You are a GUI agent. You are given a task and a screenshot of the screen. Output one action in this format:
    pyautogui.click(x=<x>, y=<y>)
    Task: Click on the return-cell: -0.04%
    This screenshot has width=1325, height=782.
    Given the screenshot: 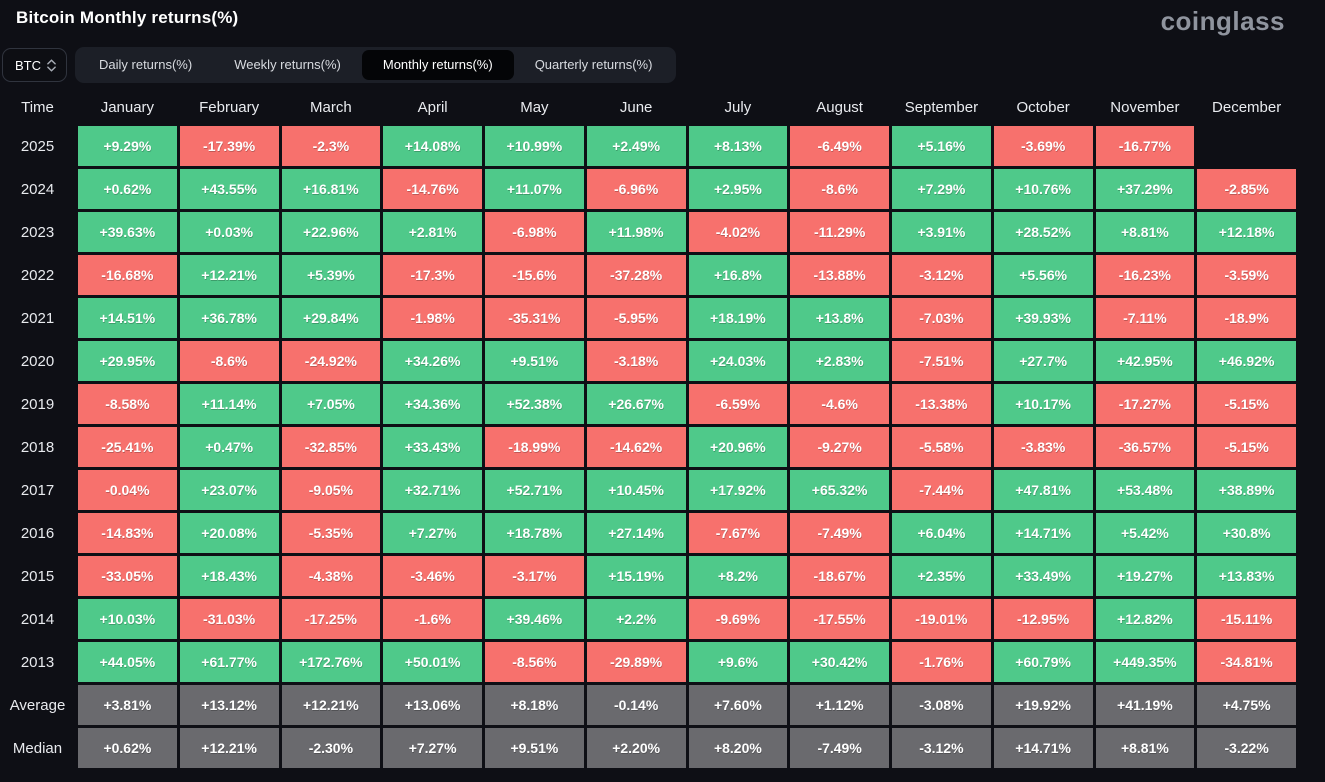 What is the action you would take?
    pyautogui.click(x=127, y=490)
    